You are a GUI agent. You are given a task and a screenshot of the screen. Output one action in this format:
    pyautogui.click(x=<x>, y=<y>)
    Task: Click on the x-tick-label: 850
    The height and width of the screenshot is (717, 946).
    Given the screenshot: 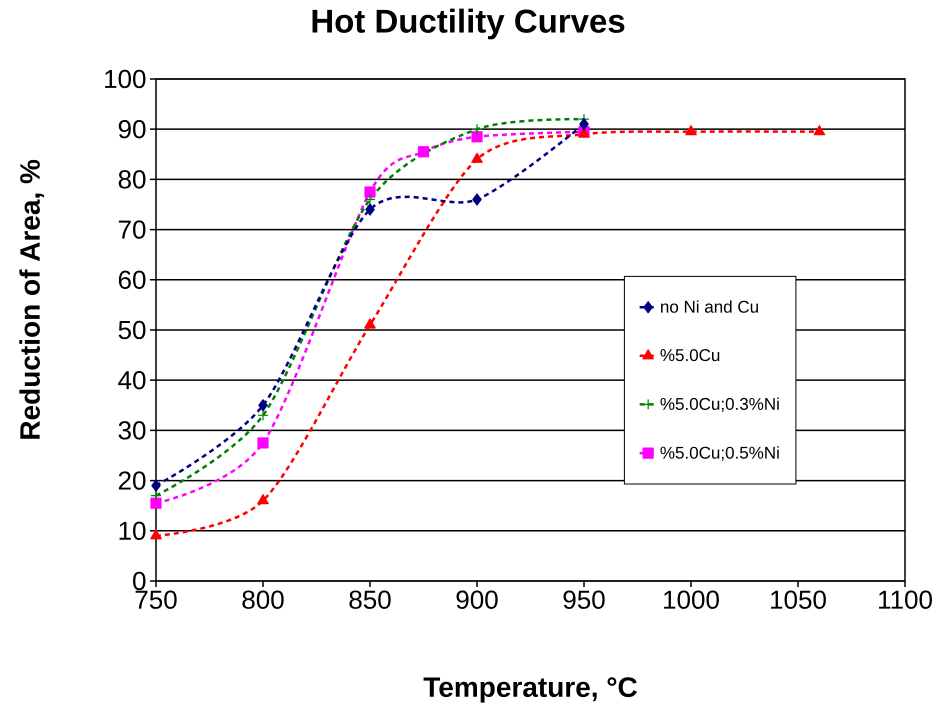 What is the action you would take?
    pyautogui.click(x=370, y=599)
    